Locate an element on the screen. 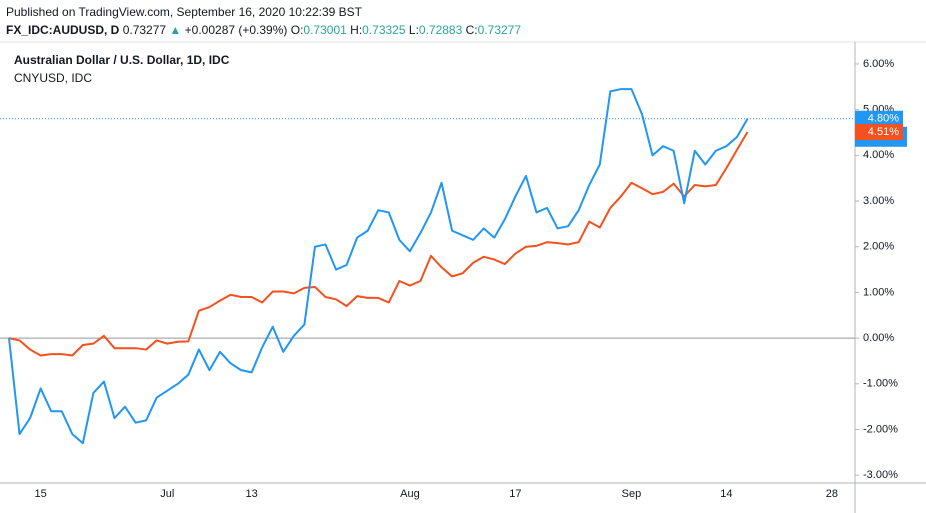 This screenshot has height=513, width=926. price-label: 4.80% is located at coordinates (883, 119).